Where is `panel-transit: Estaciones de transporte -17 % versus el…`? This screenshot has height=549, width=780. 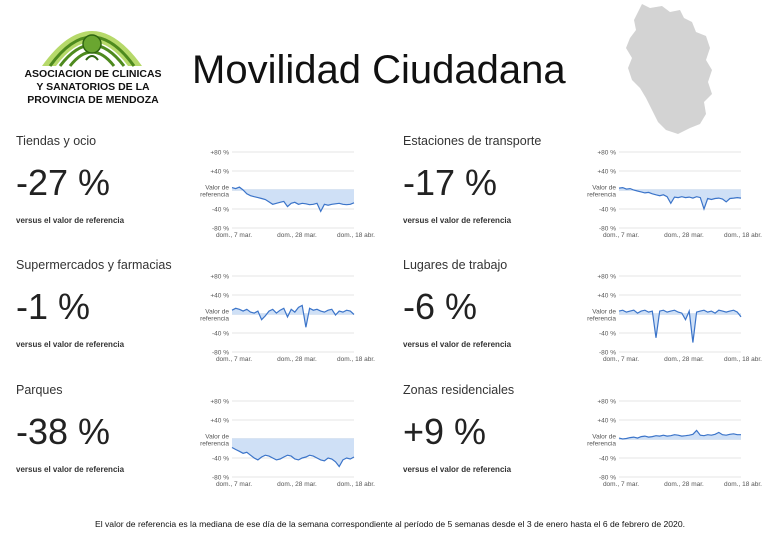 panel-transit: Estaciones de transporte -17 % versus el… is located at coordinates (588, 194).